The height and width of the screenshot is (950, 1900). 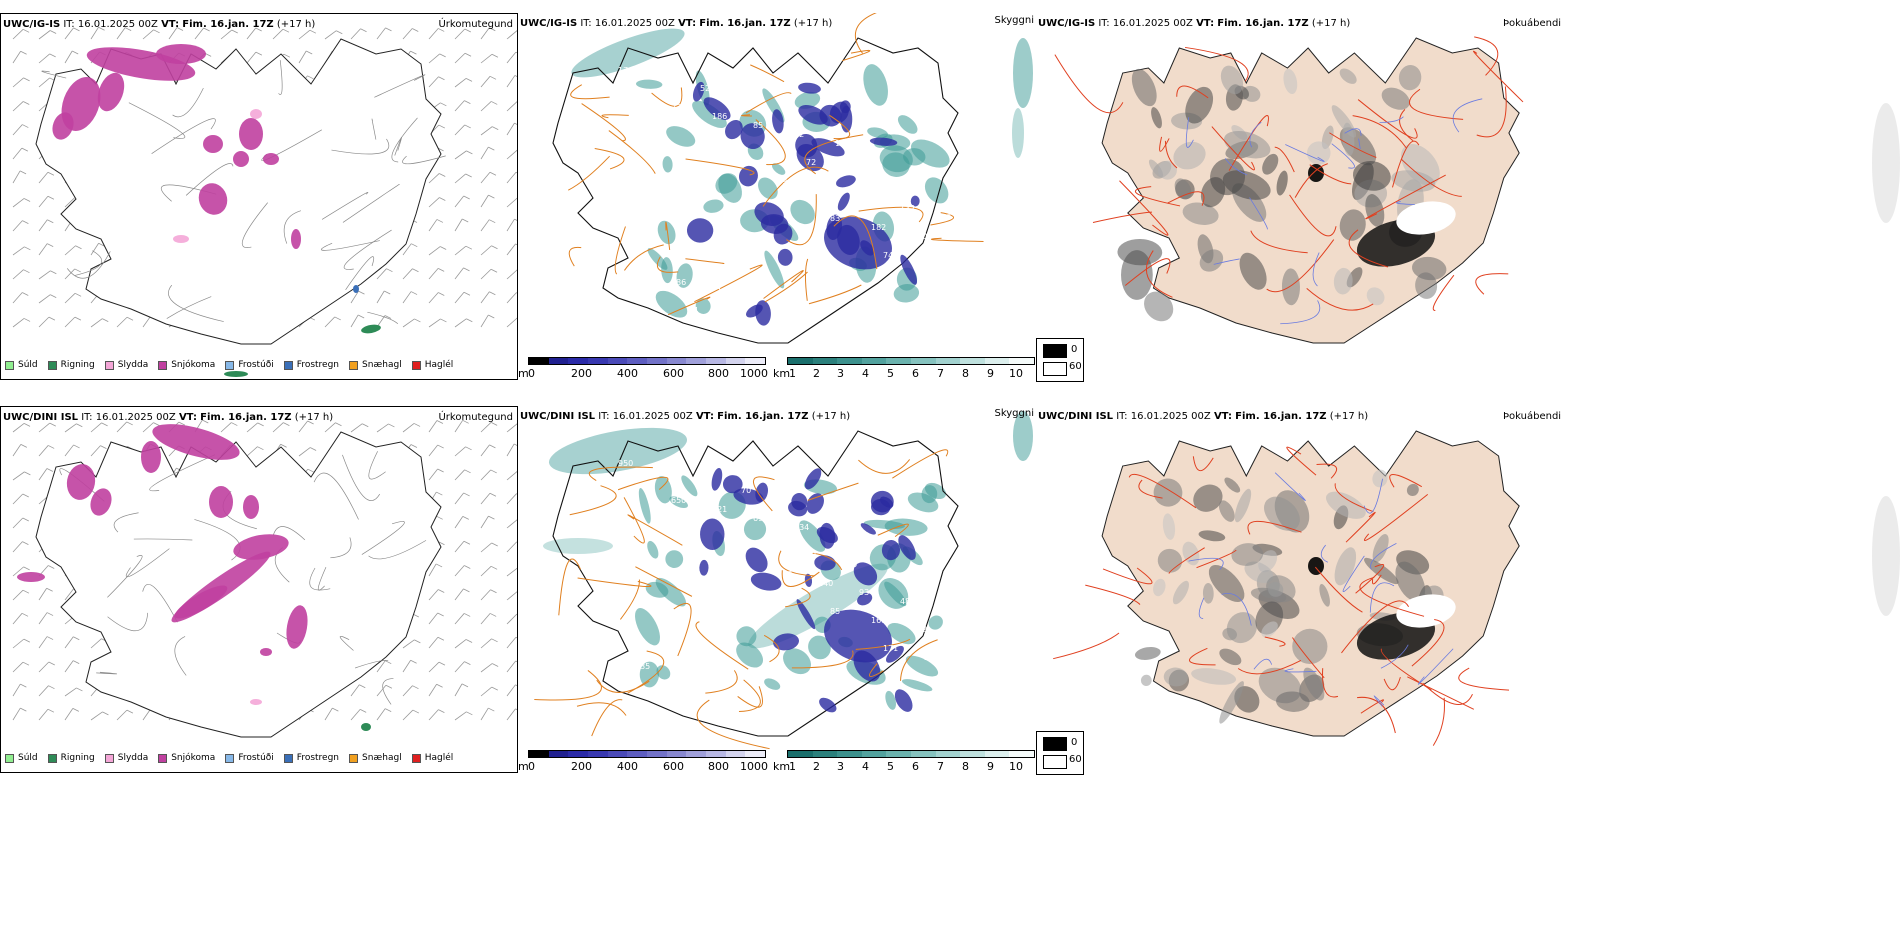 I want to click on model-name: UWC/DINI ISL, so click(x=558, y=416).